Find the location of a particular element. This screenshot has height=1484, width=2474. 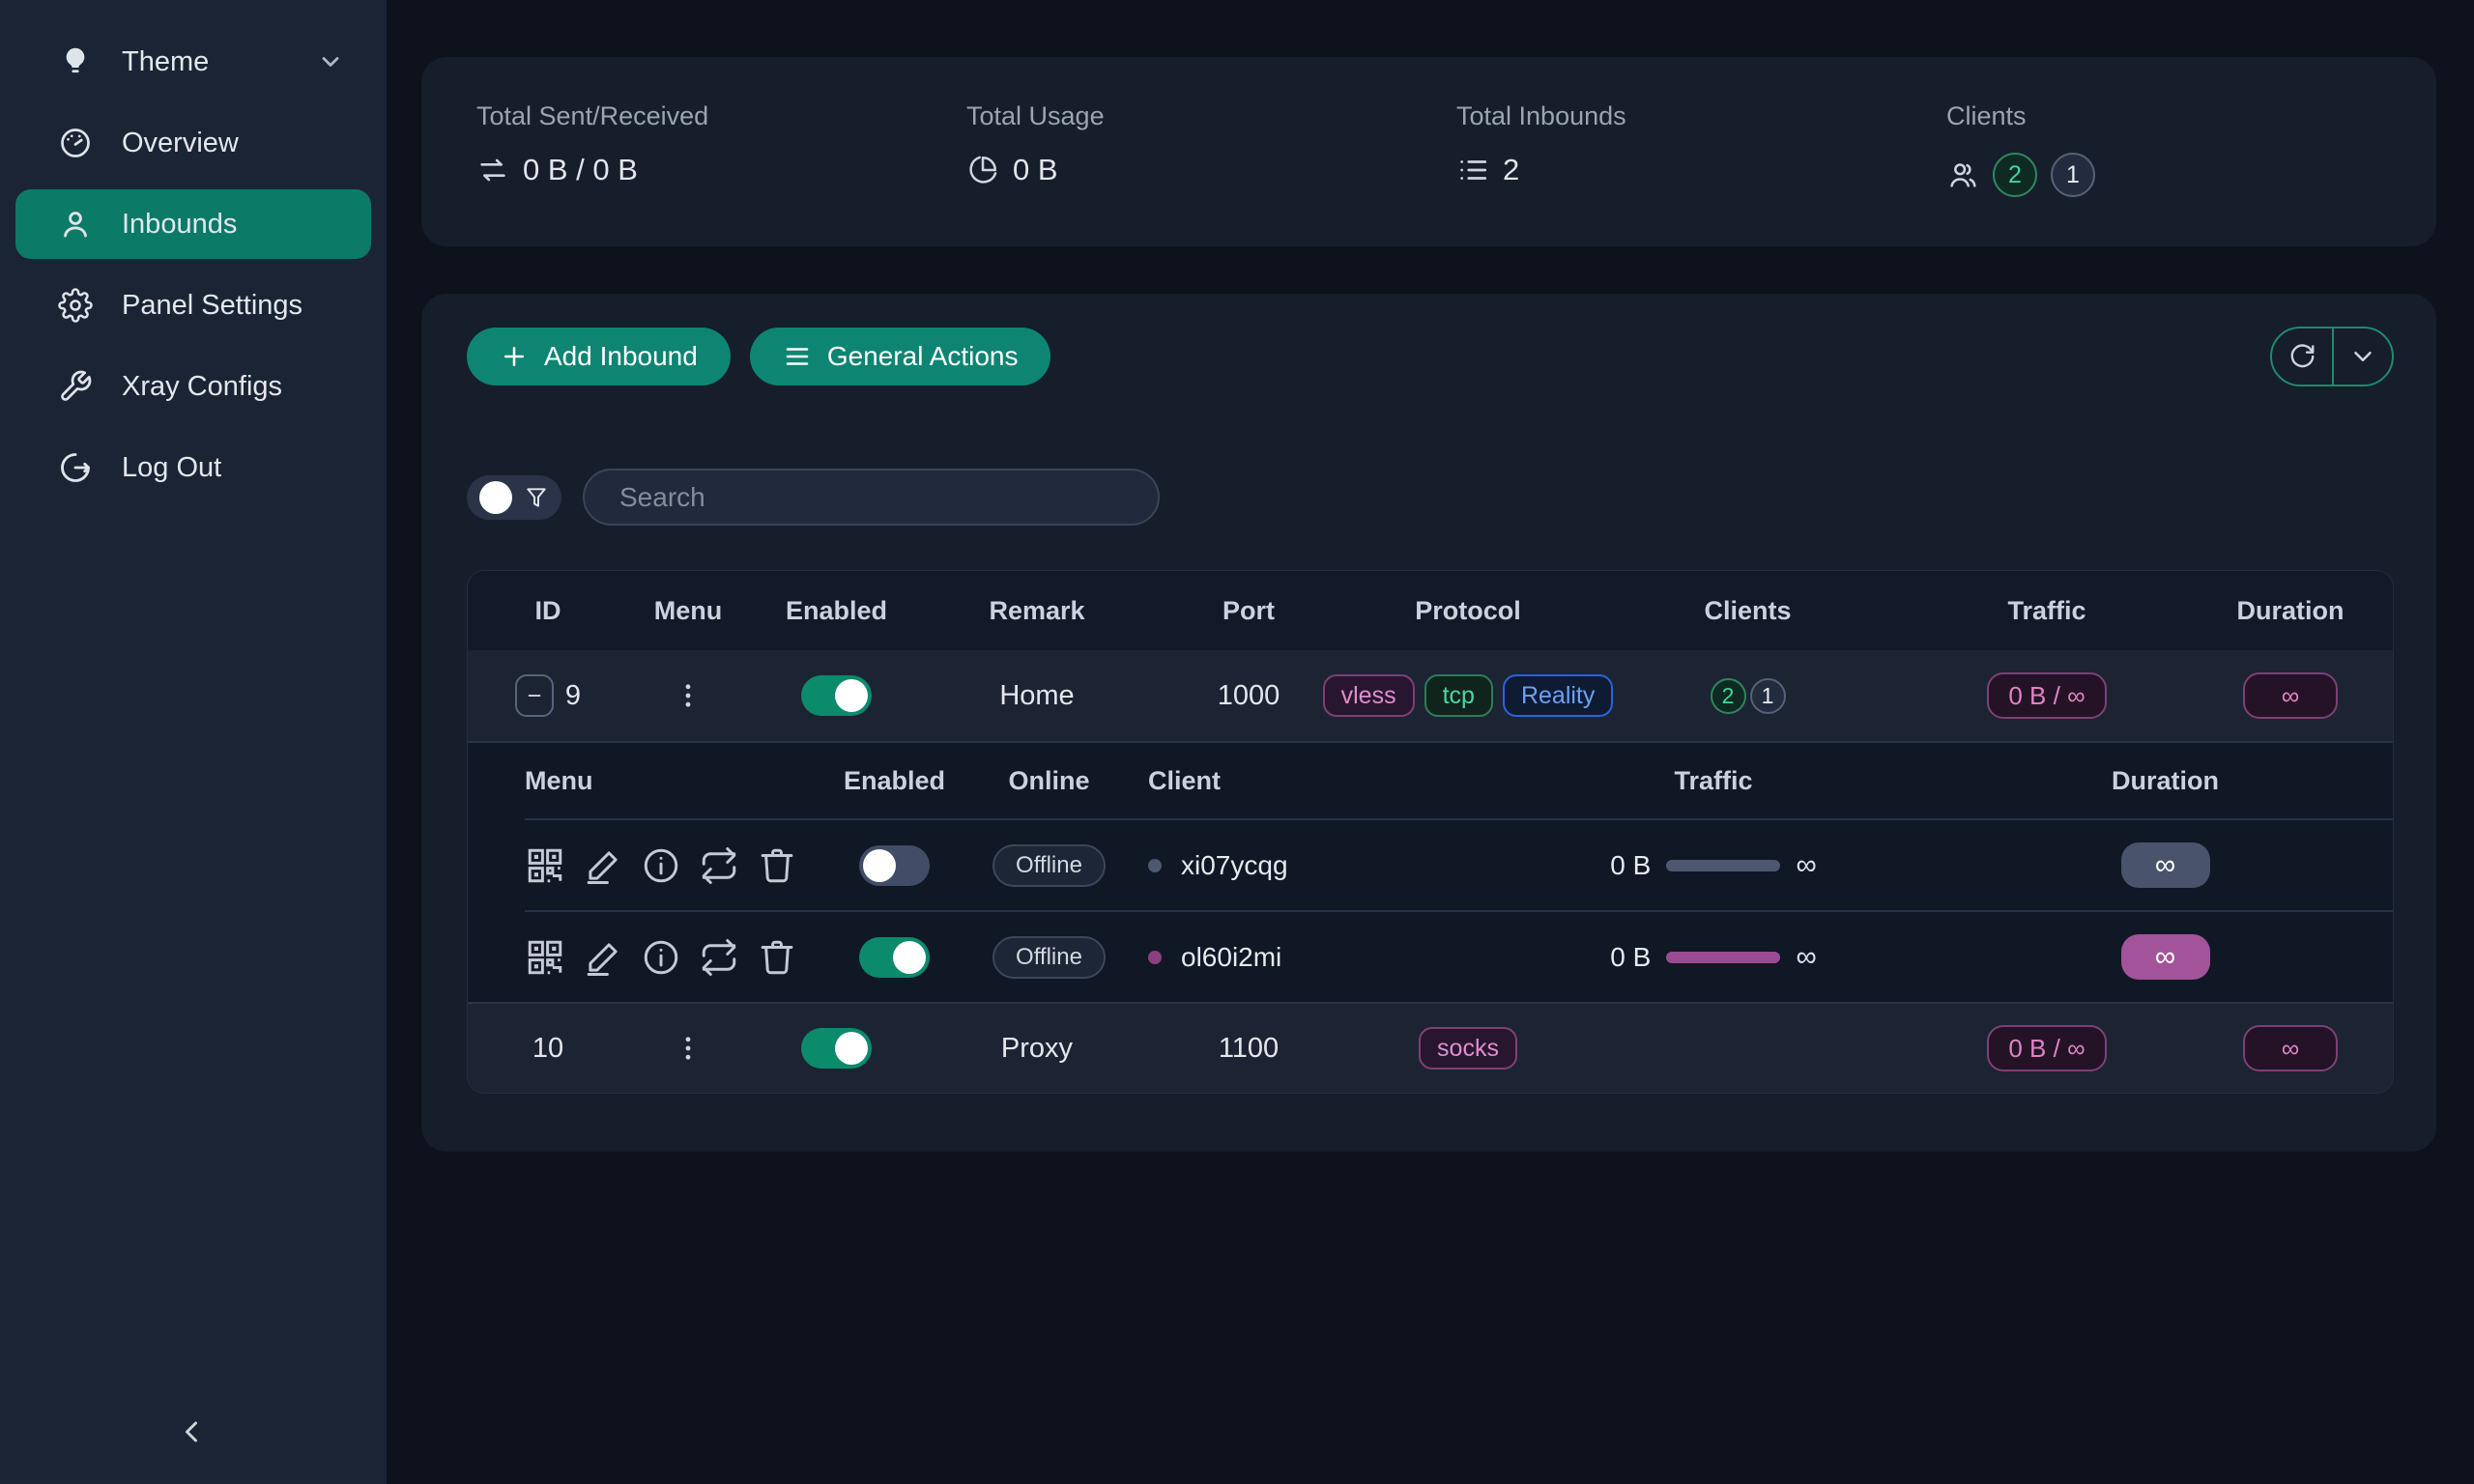

collapse-row-button is located at coordinates (534, 695).